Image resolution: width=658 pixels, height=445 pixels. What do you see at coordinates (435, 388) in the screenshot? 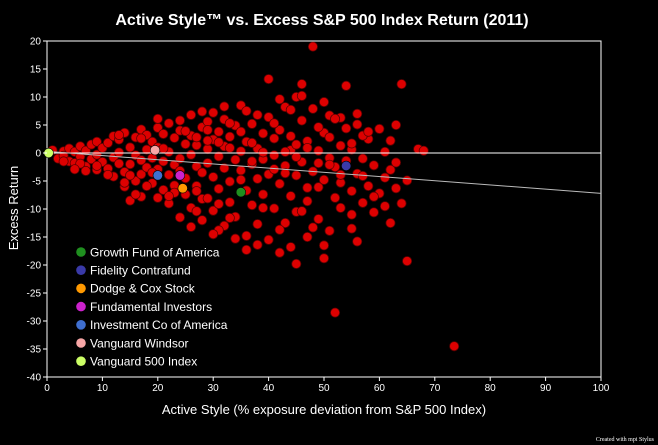
I see `x-tick-label: 70` at bounding box center [435, 388].